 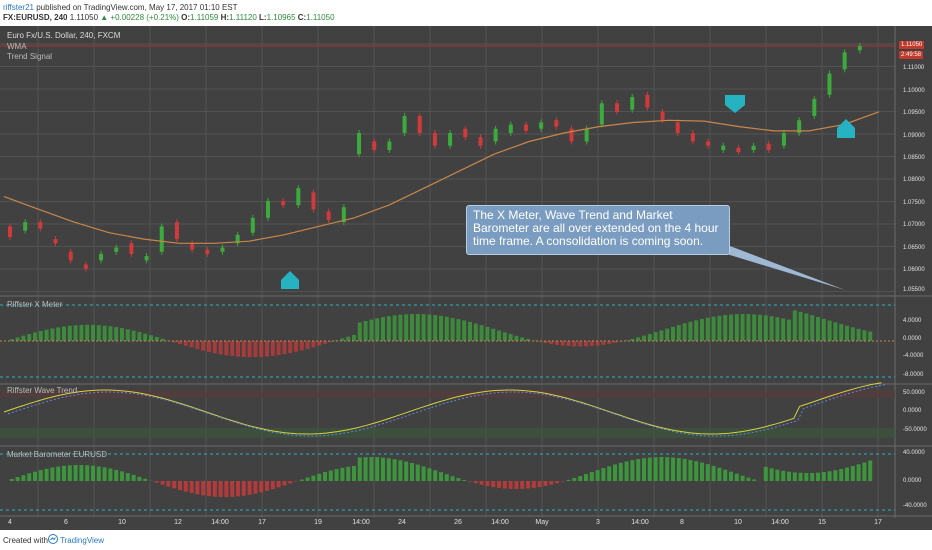 I want to click on trend-signal-label: Trend Signal, so click(x=30, y=56).